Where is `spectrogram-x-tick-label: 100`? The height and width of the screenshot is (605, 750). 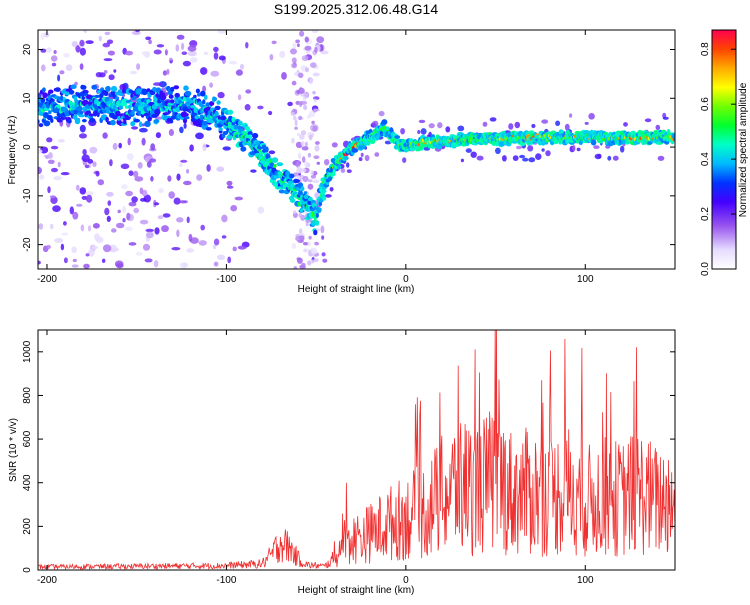 spectrogram-x-tick-label: 100 is located at coordinates (585, 279).